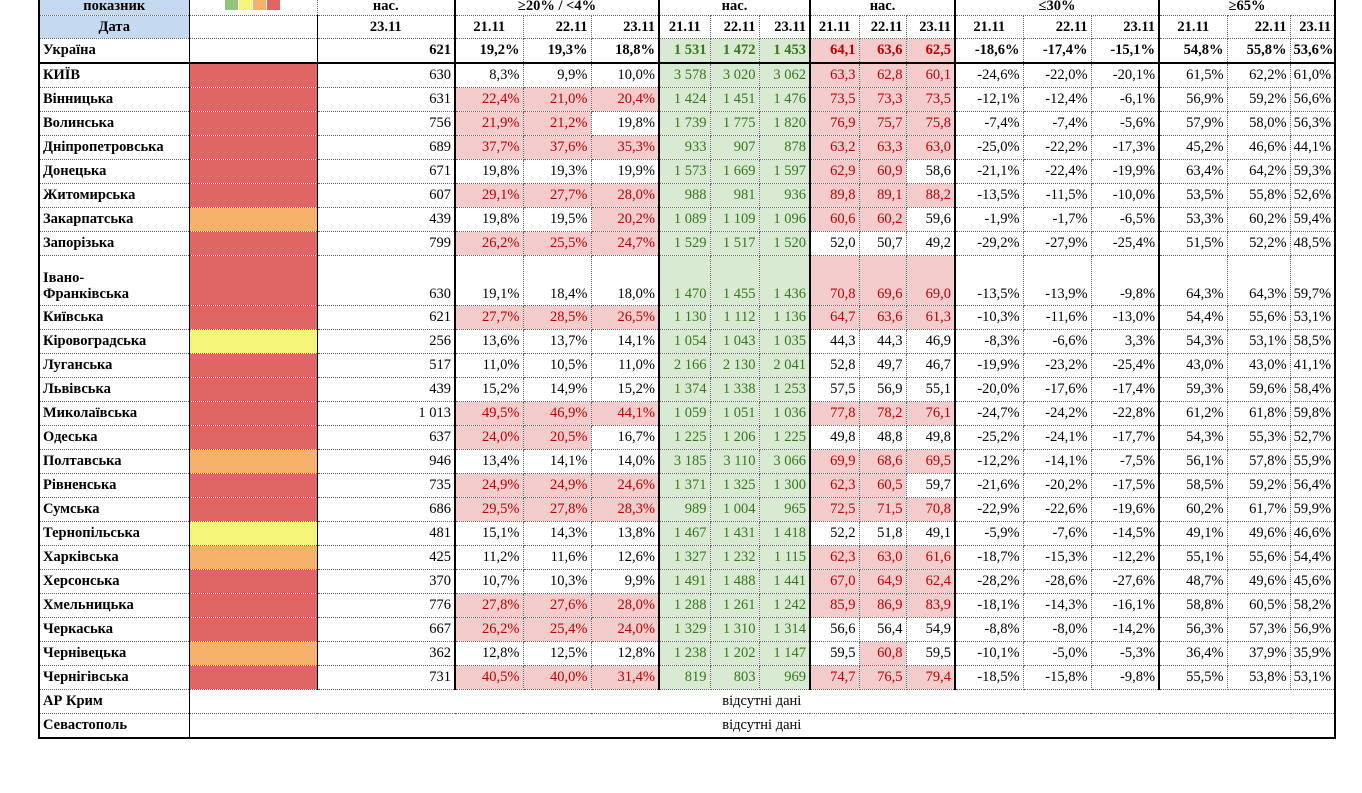 The height and width of the screenshot is (793, 1362). What do you see at coordinates (989, 533) in the screenshot?
I see `group4-value: -5,9%` at bounding box center [989, 533].